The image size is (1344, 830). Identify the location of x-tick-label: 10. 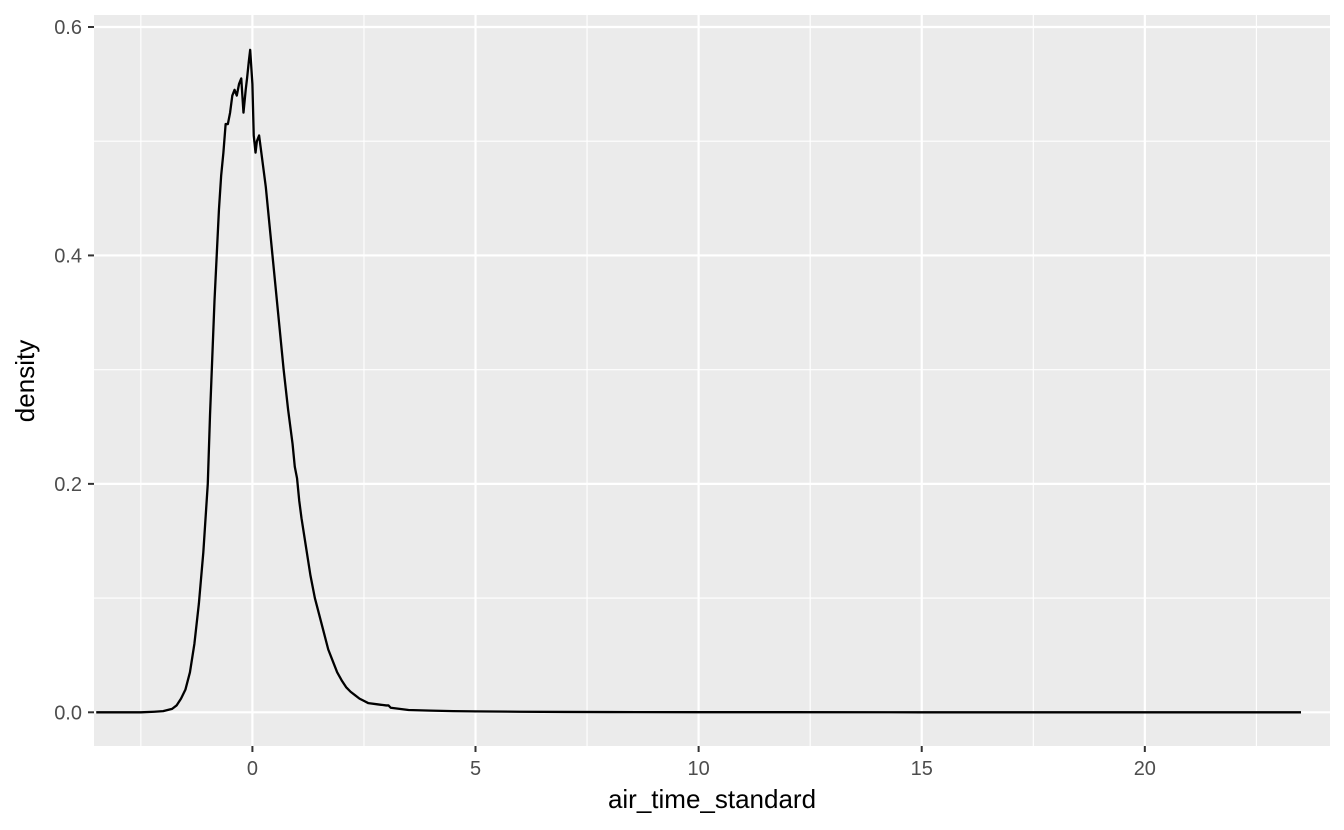
(698, 769).